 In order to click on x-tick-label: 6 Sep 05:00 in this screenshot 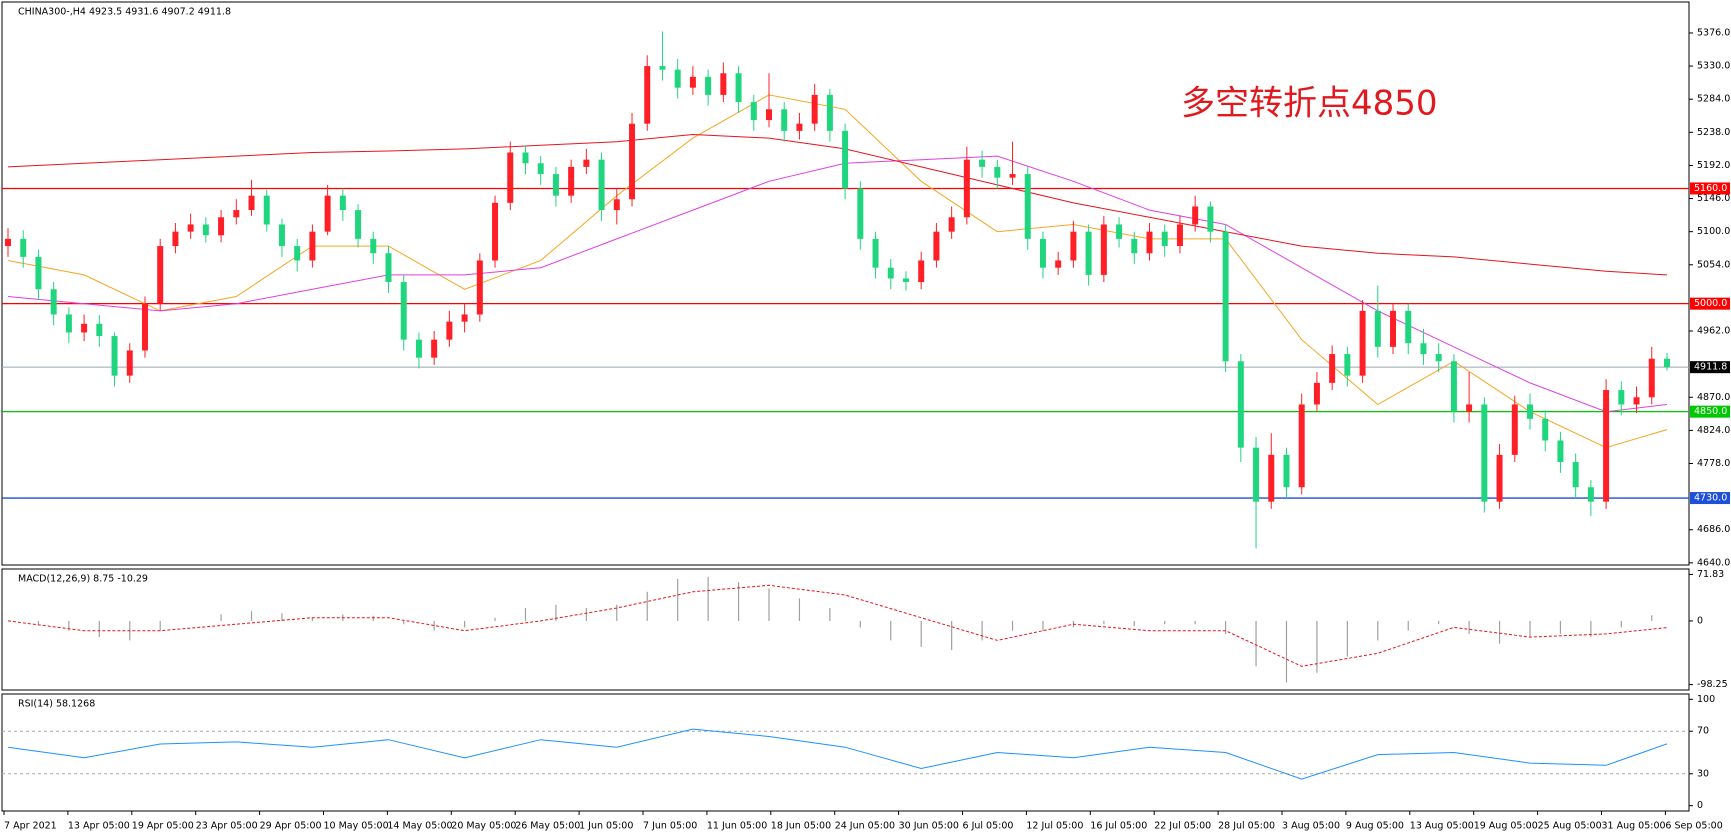, I will do `click(1693, 826)`.